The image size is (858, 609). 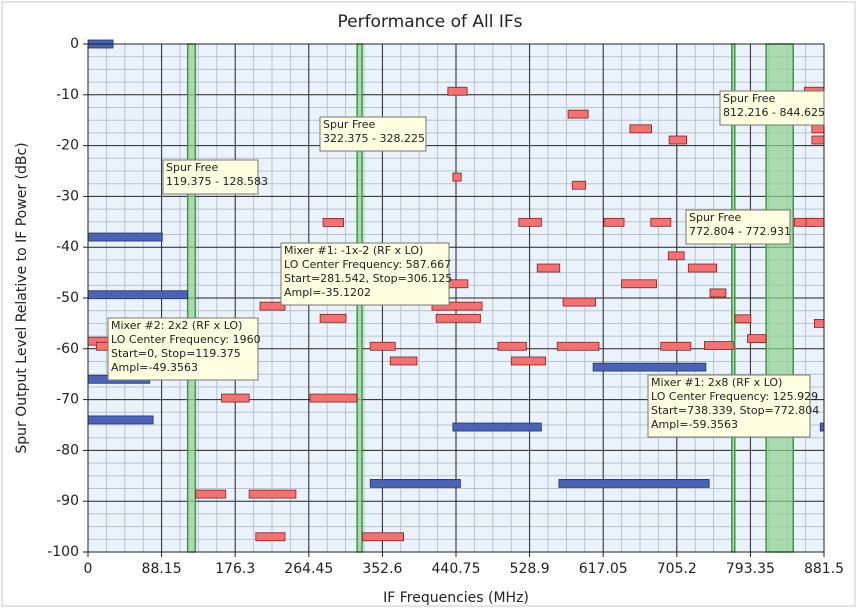 What do you see at coordinates (735, 410) in the screenshot?
I see `tooltip-text: Start=738.339, Stop=772.804` at bounding box center [735, 410].